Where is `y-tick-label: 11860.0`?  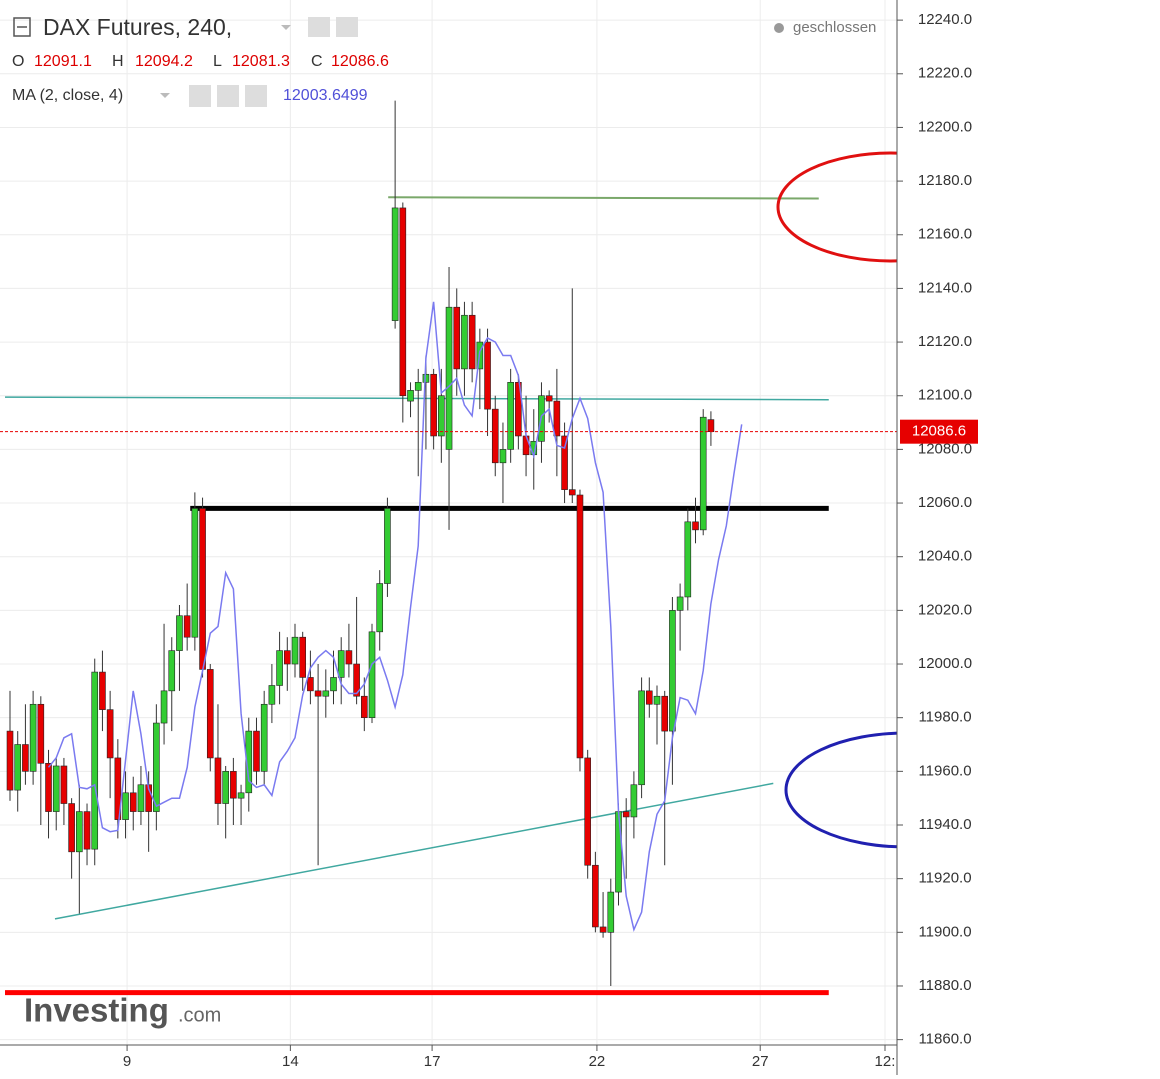 y-tick-label: 11860.0 is located at coordinates (944, 1039).